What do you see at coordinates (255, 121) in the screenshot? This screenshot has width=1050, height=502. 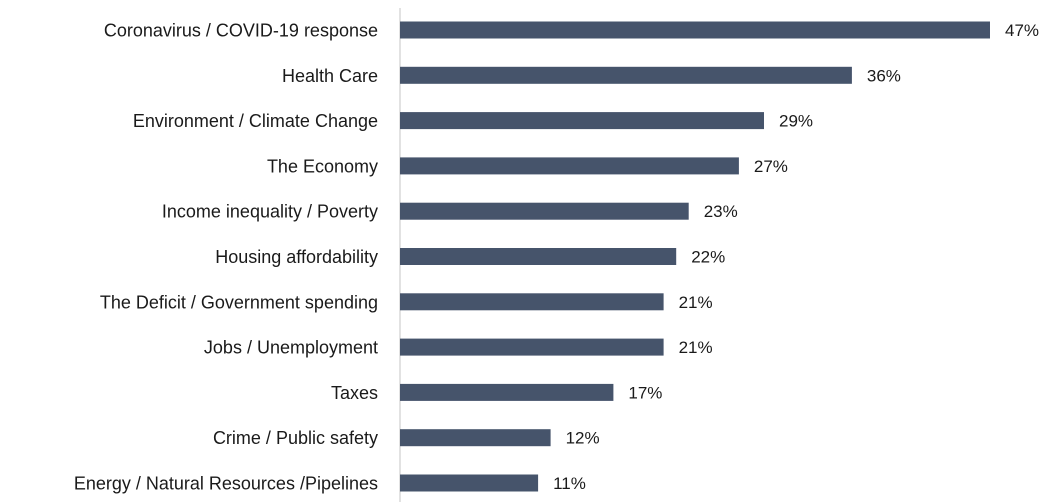 I see `category-label: Environment / Climate Change` at bounding box center [255, 121].